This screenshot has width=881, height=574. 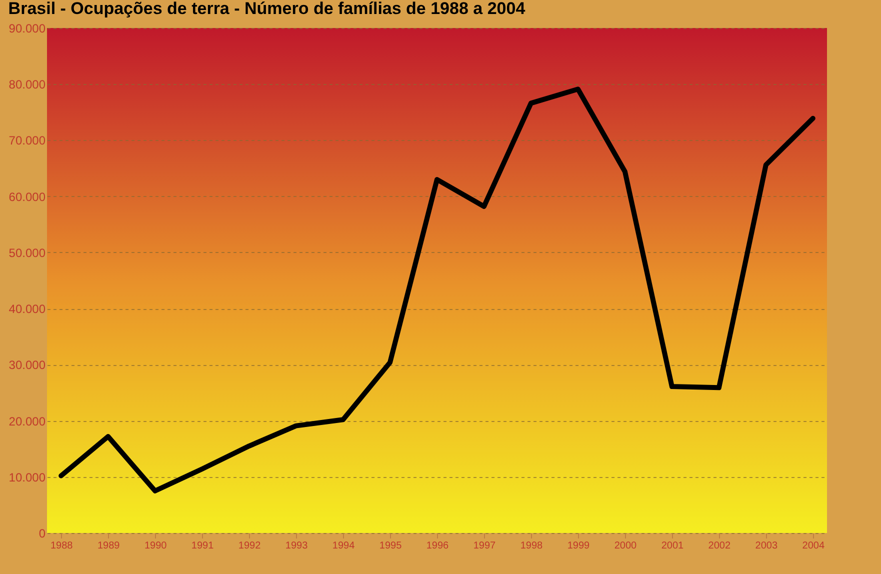 What do you see at coordinates (813, 546) in the screenshot?
I see `x-tick-label: 2004` at bounding box center [813, 546].